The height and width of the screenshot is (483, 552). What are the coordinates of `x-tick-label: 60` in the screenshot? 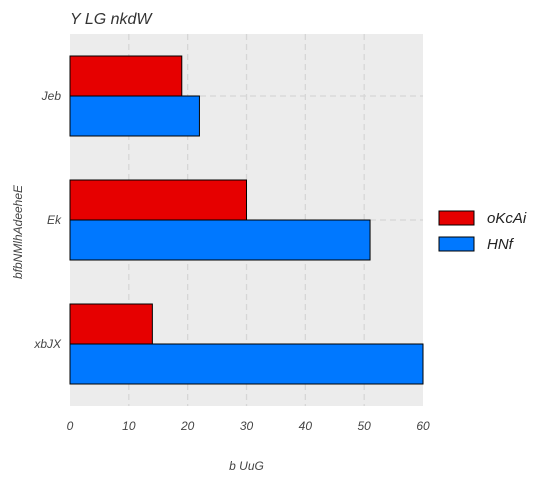 It's located at (423, 426).